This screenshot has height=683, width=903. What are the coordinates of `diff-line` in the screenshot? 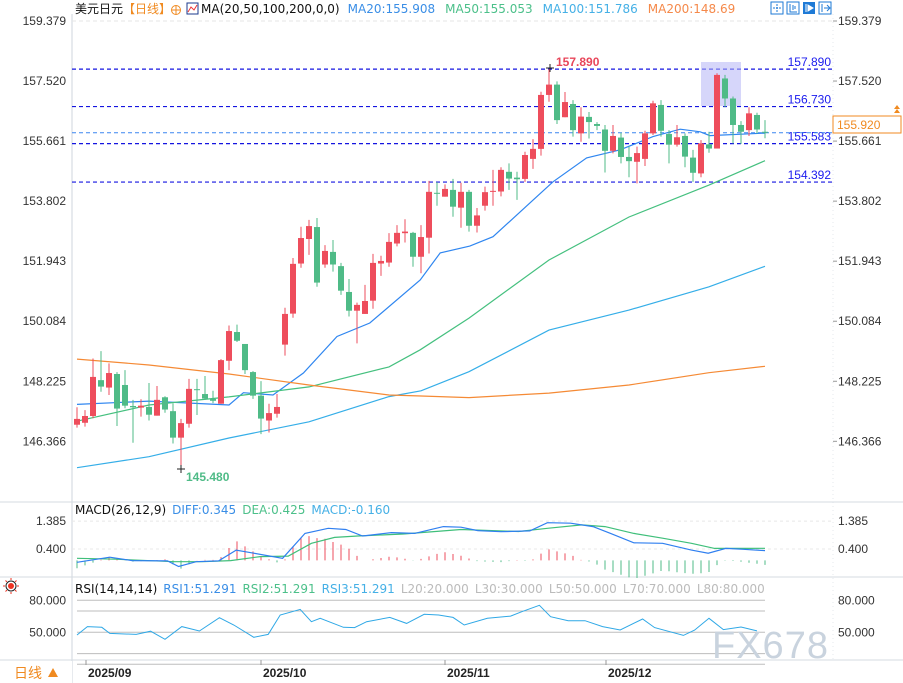 It's located at (421, 545).